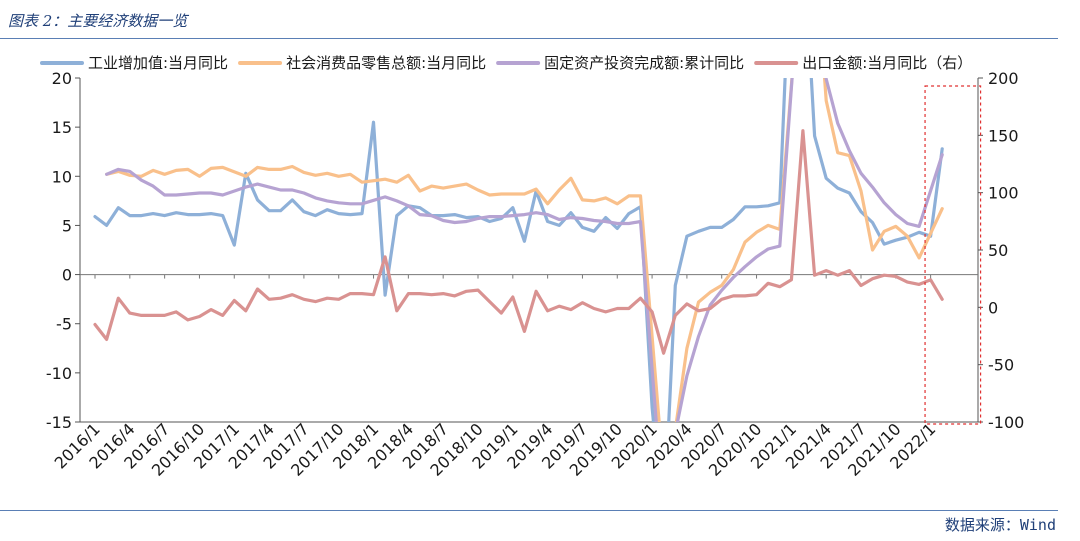 This screenshot has width=1080, height=541. What do you see at coordinates (98, 21) in the screenshot?
I see `figure-caption: 图表 2：主要经济数据一览` at bounding box center [98, 21].